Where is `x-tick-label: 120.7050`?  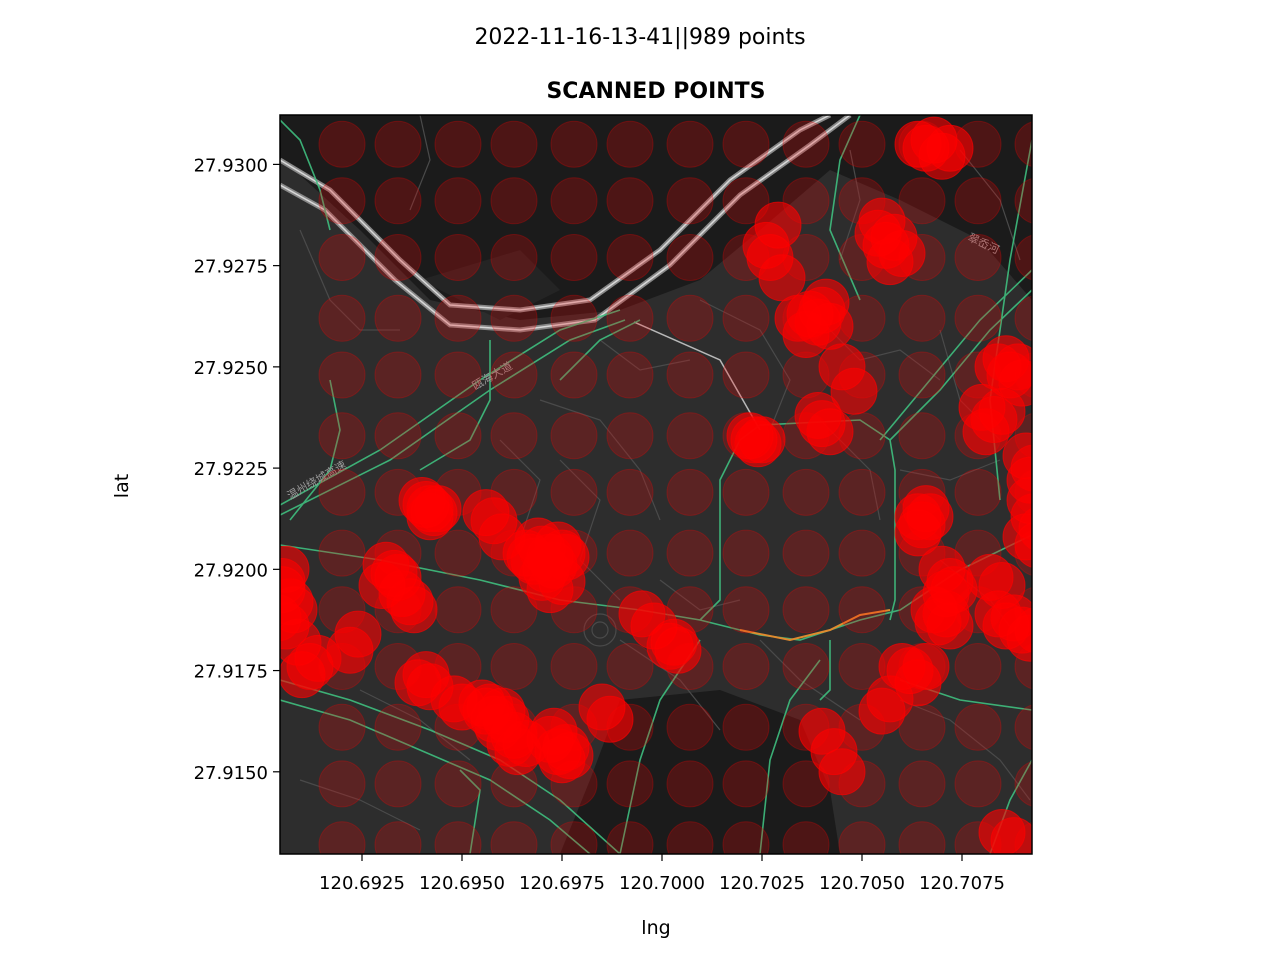
x-tick-label: 120.7050 is located at coordinates (862, 883).